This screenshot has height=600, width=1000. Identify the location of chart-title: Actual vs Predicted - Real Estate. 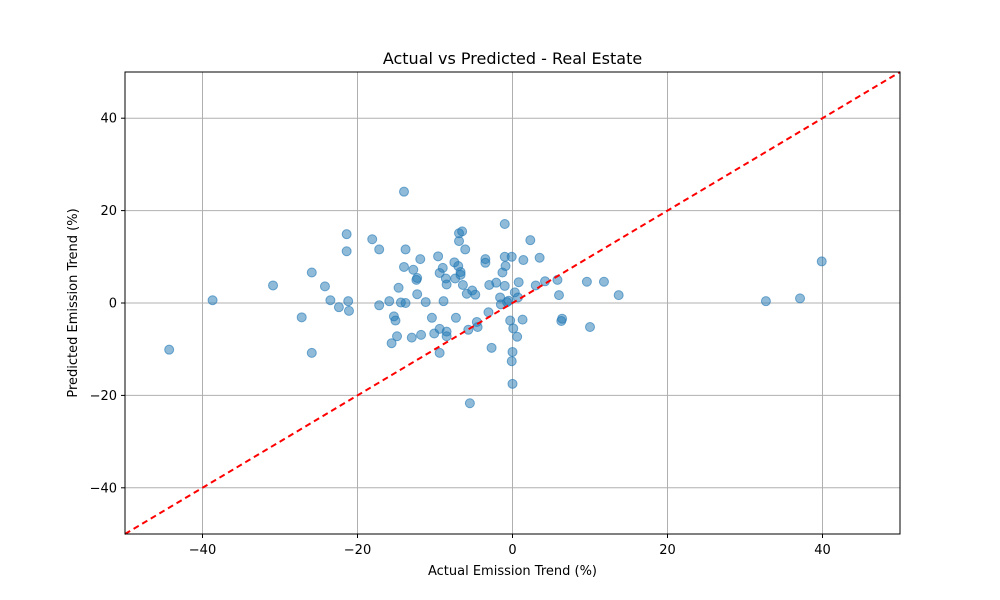
(512, 58).